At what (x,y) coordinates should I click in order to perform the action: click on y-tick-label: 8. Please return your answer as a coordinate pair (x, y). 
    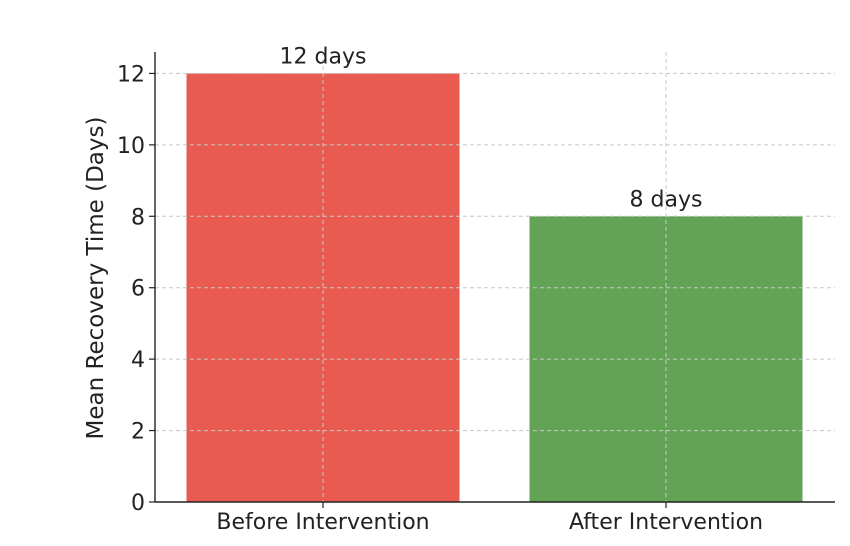
    Looking at the image, I should click on (138, 217).